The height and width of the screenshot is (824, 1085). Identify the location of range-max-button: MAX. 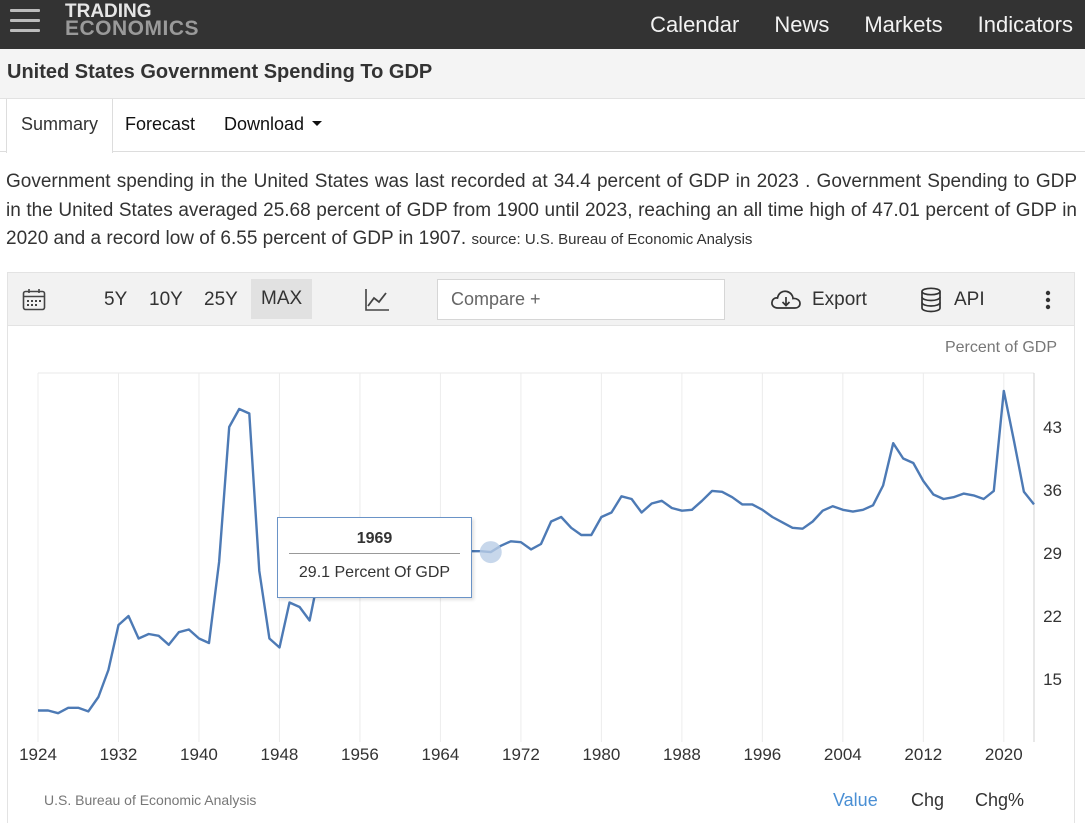
(282, 299).